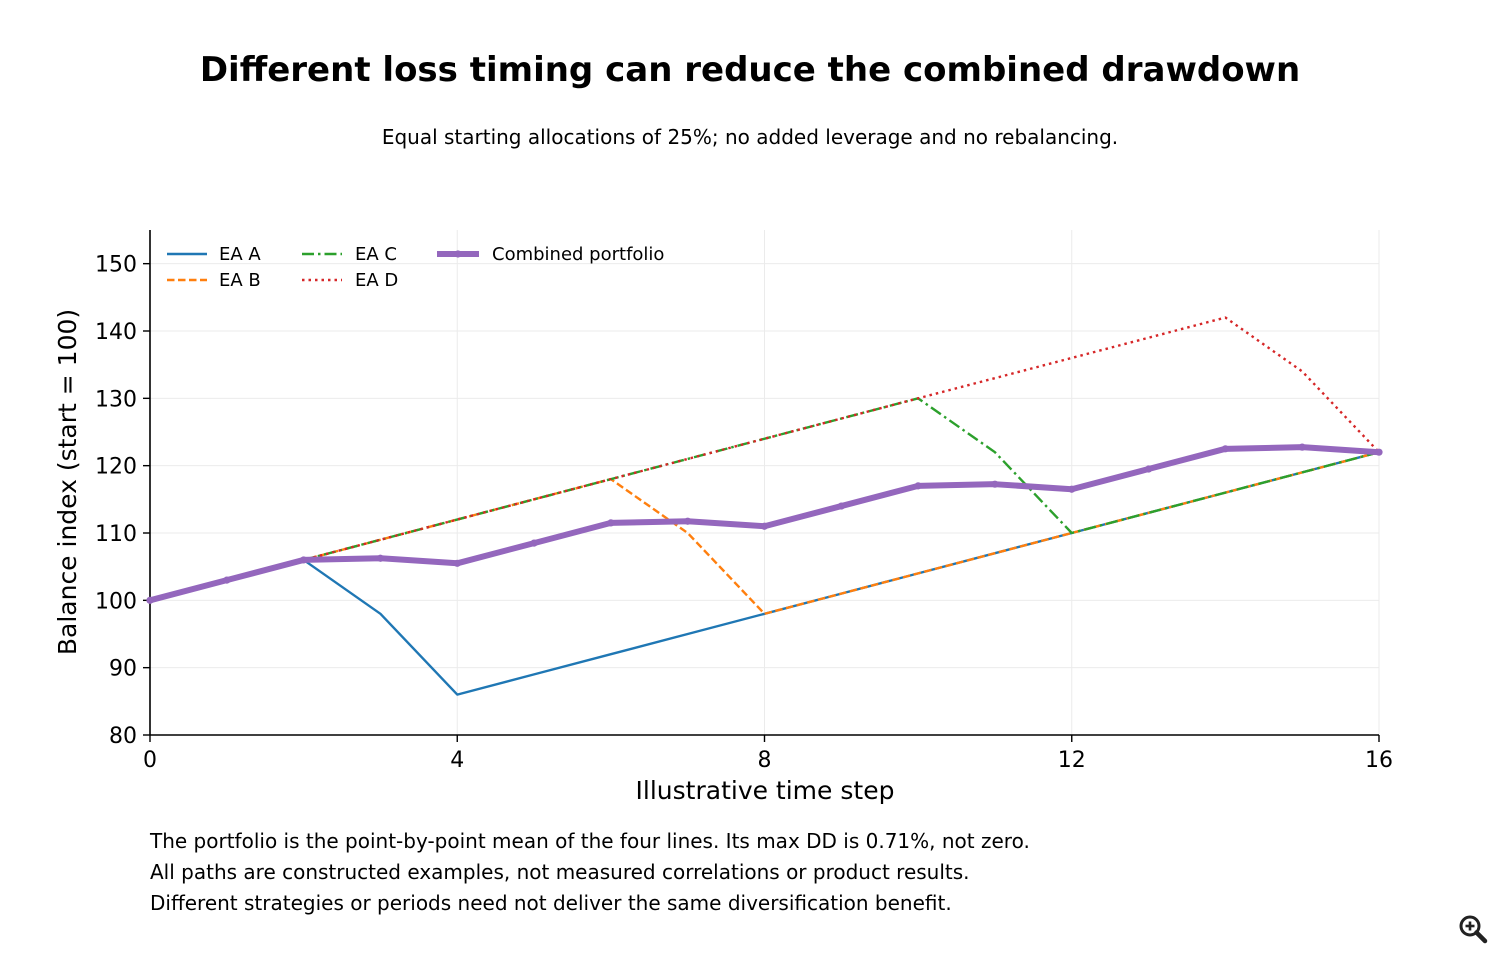 The image size is (1500, 955). I want to click on legend-label: Combined portfolio, so click(578, 254).